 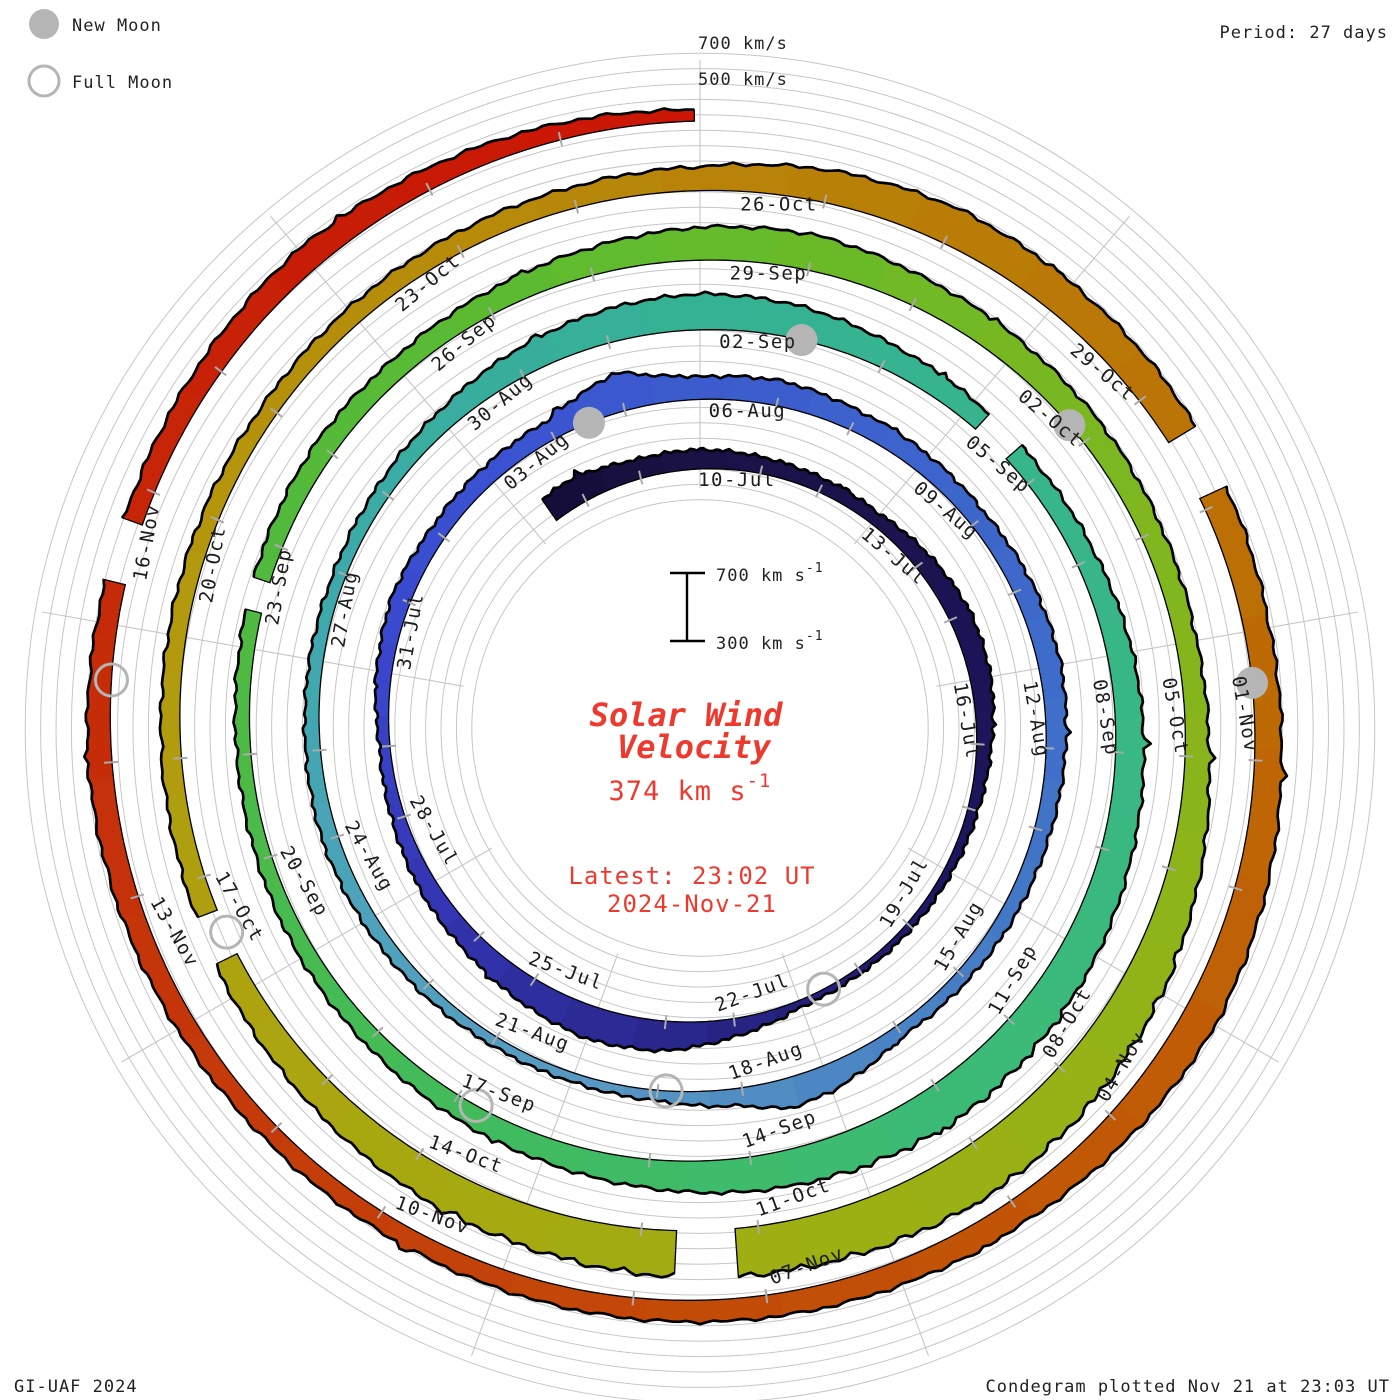 What do you see at coordinates (758, 342) in the screenshot?
I see `date-label: 02-Sep` at bounding box center [758, 342].